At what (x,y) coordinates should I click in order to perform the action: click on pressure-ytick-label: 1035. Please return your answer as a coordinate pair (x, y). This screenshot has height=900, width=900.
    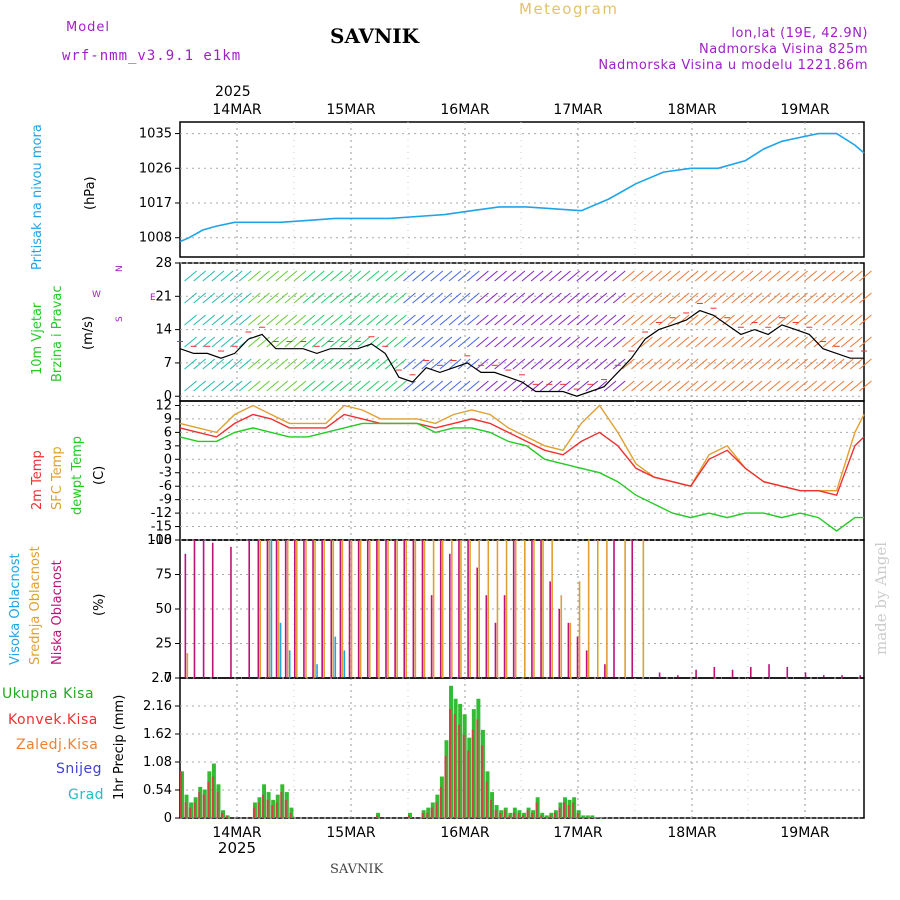
    Looking at the image, I should click on (155, 134).